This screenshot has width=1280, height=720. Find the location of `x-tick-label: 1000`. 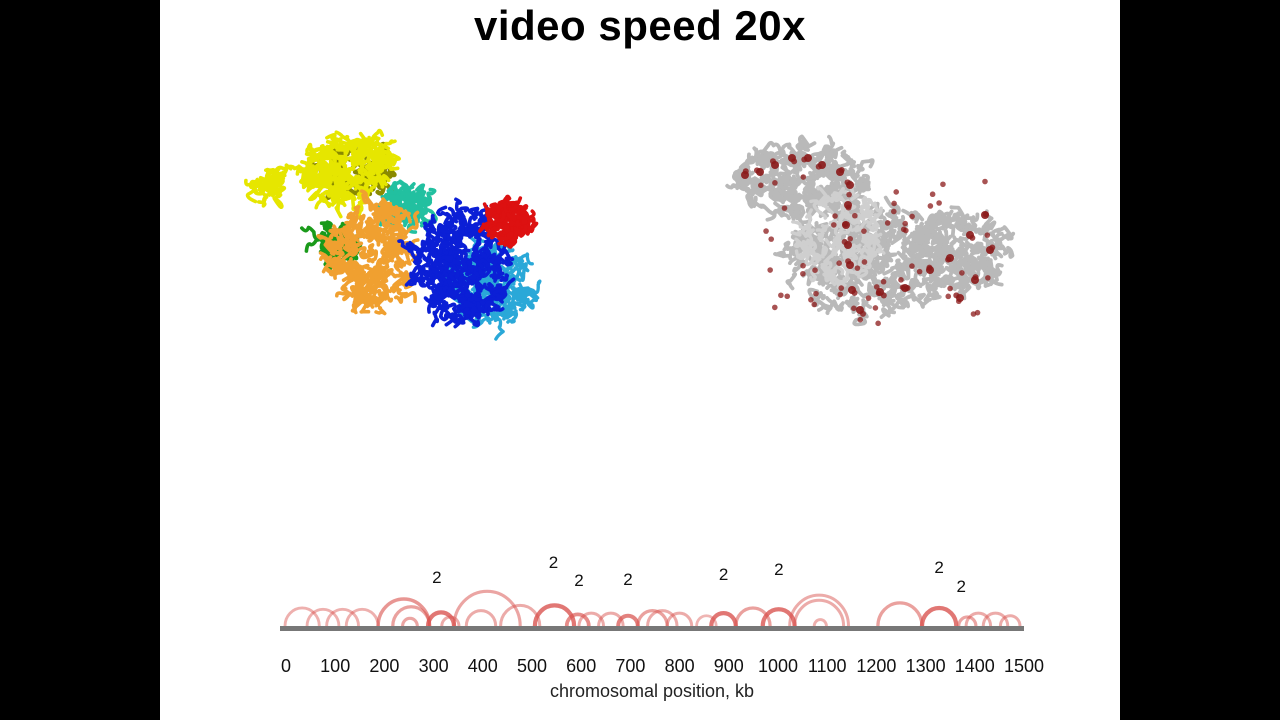

x-tick-label: 1000 is located at coordinates (778, 666).